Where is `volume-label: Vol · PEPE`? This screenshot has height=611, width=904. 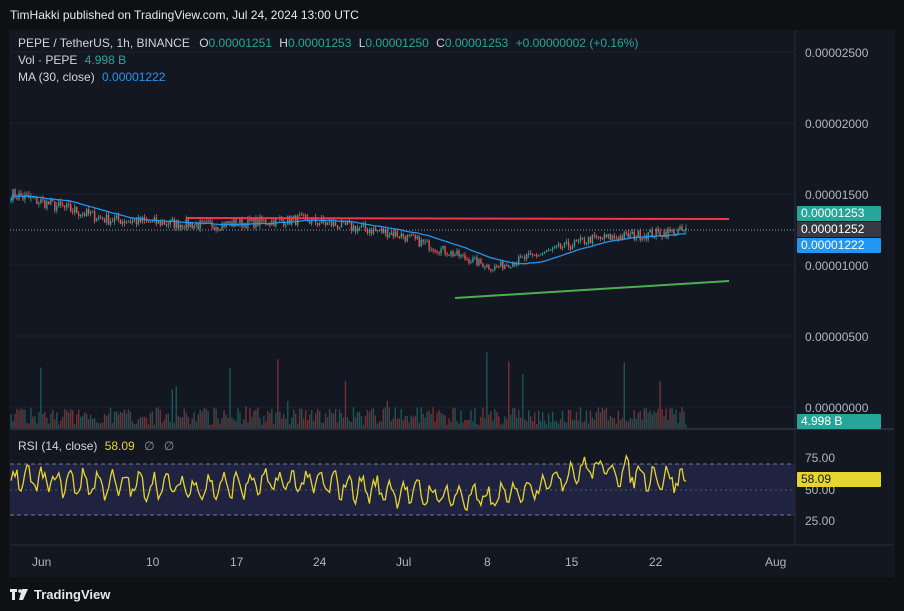 volume-label: Vol · PEPE is located at coordinates (48, 60).